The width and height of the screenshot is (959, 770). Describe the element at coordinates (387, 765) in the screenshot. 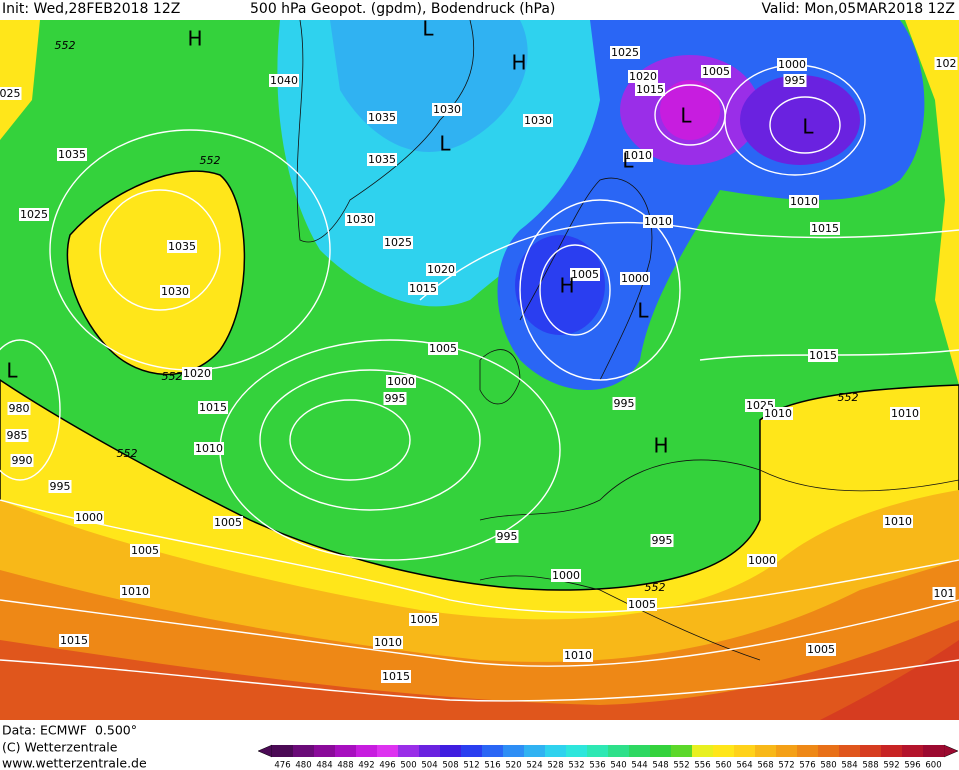

I see `colorbar-label: 496` at that location.